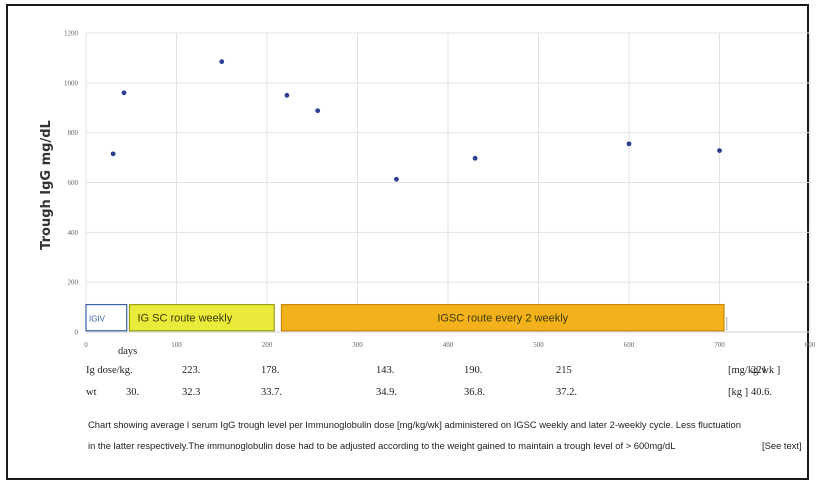  I want to click on x-tick-label: 400, so click(448, 345).